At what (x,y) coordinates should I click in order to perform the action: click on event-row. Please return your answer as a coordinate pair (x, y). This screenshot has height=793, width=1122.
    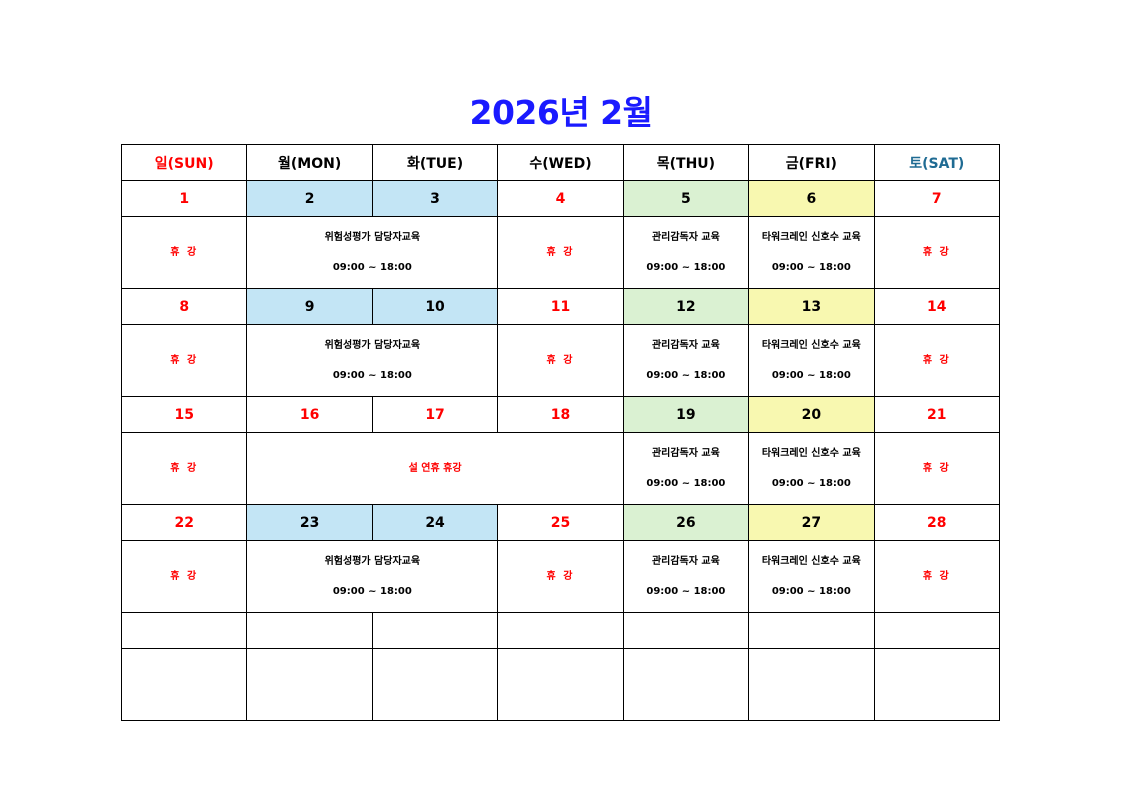
    Looking at the image, I should click on (560, 684).